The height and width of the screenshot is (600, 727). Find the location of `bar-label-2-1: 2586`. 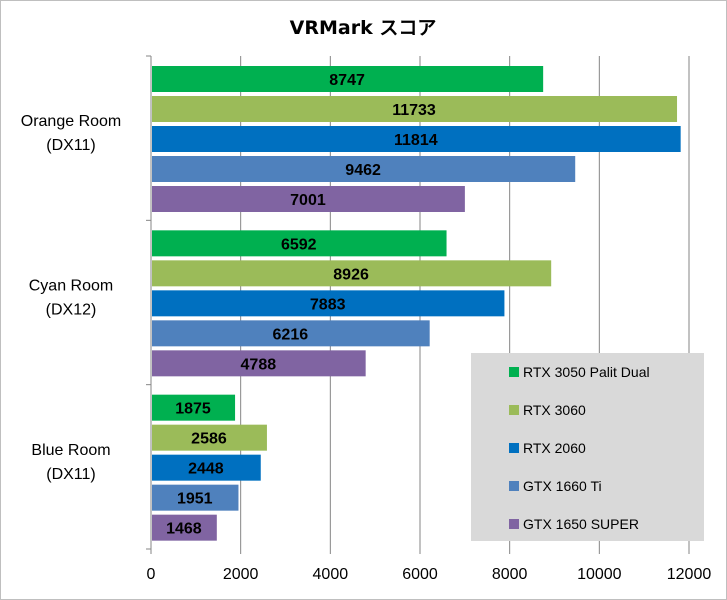

bar-label-2-1: 2586 is located at coordinates (209, 439).